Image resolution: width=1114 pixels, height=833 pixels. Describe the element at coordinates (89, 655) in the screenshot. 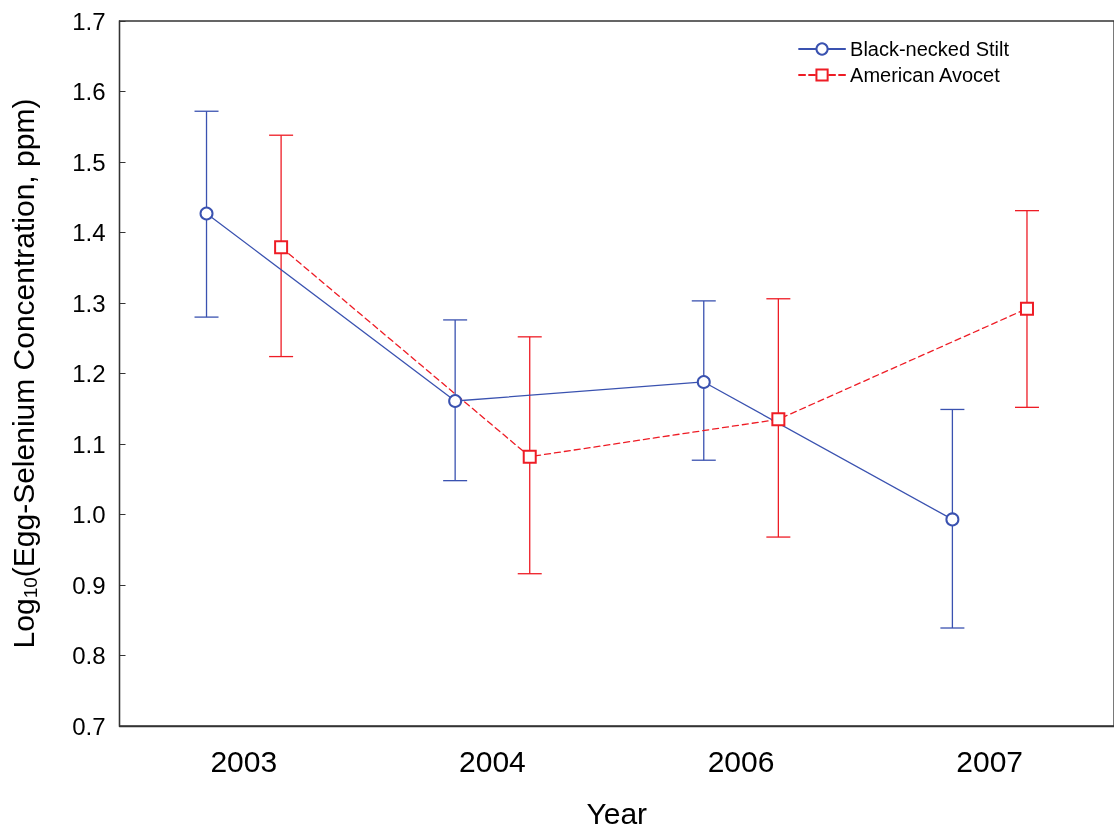

I see `y-tick-label: 0.8` at that location.